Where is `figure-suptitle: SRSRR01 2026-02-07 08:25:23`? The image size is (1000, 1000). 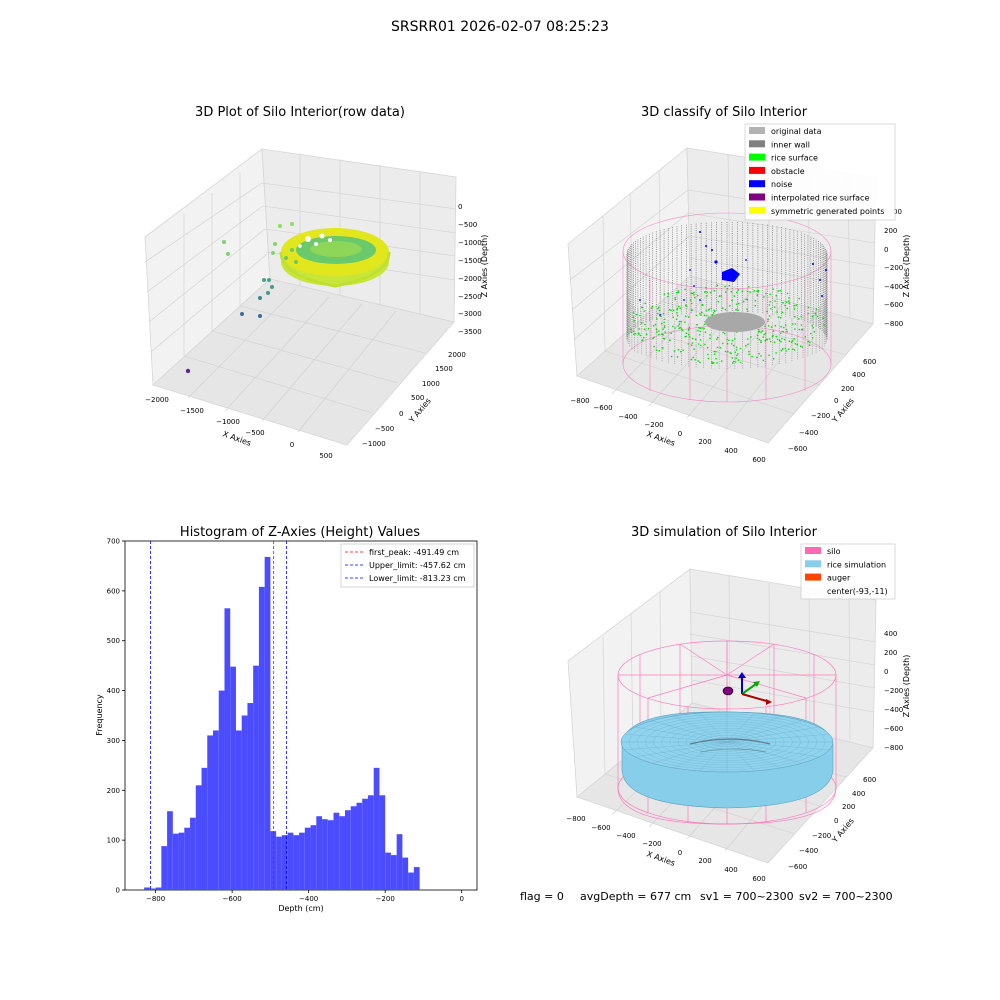 figure-suptitle: SRSRR01 2026-02-07 08:25:23 is located at coordinates (500, 27).